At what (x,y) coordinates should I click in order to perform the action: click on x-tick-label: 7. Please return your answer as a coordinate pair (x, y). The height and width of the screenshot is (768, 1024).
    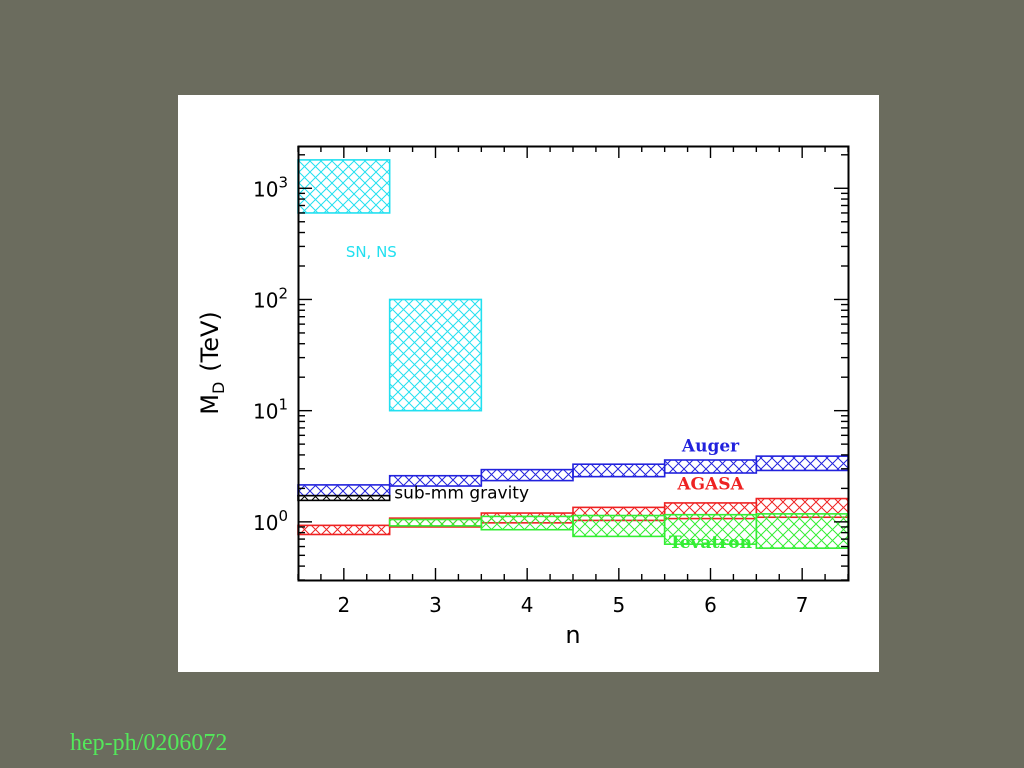
    Looking at the image, I should click on (802, 605).